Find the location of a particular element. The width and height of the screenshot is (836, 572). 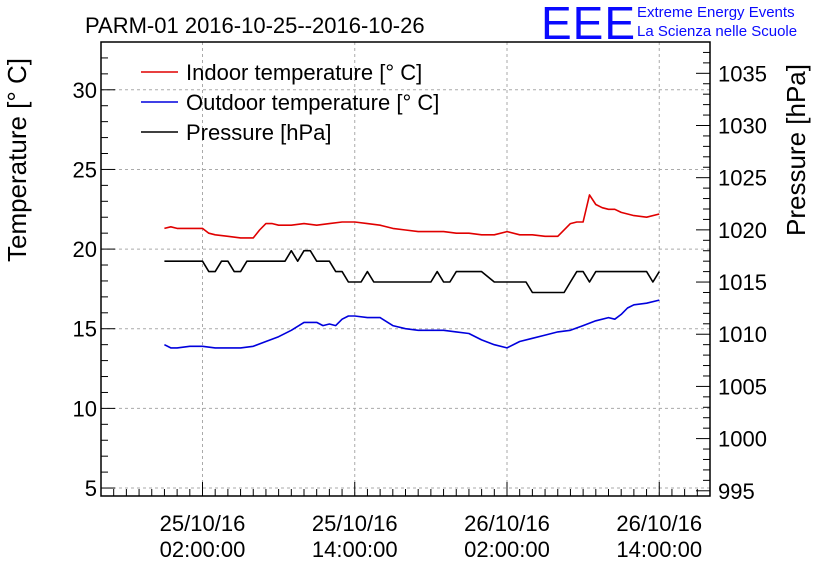

y2-tick-label: 1005 is located at coordinates (742, 386).